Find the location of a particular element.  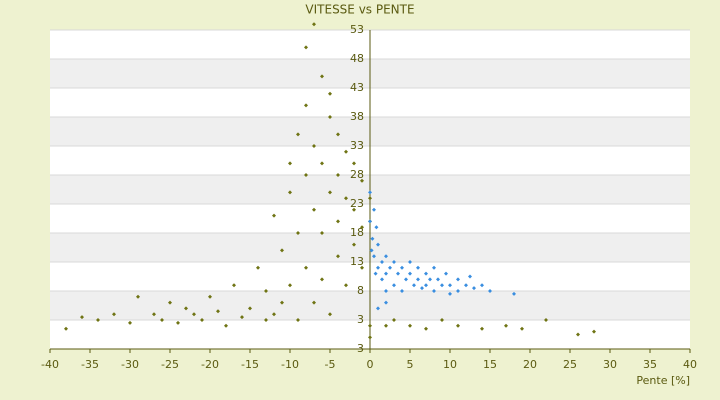

x-tick-label: -10 is located at coordinates (290, 364).